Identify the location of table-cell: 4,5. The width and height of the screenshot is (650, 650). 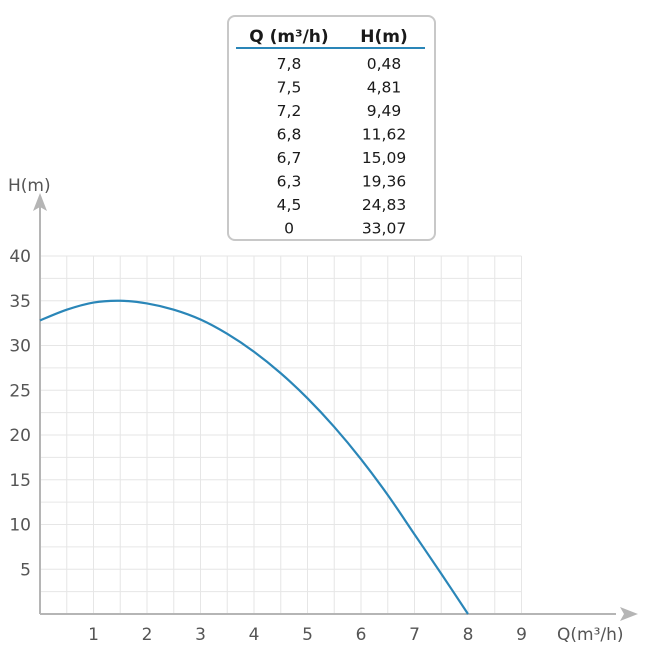
(289, 205).